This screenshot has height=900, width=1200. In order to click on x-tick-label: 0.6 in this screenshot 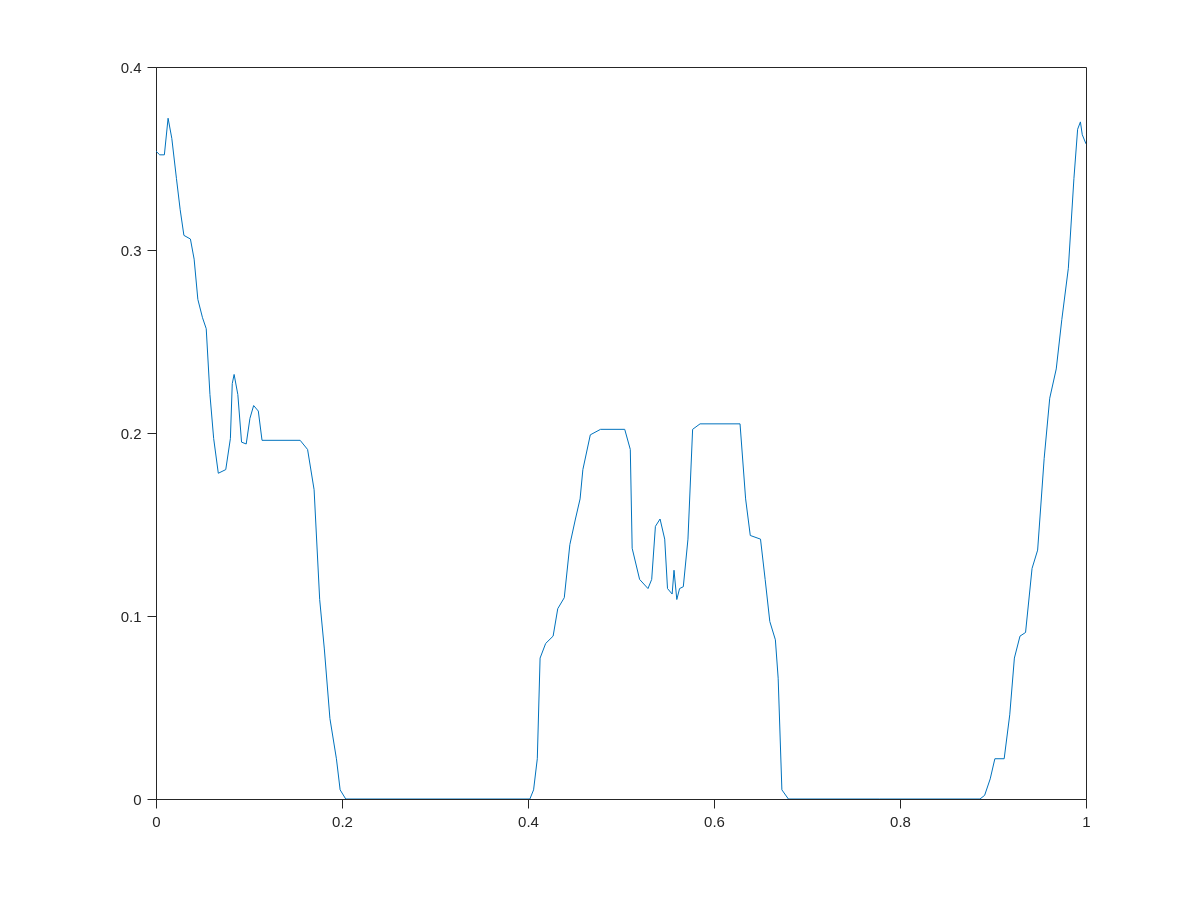, I will do `click(714, 821)`.